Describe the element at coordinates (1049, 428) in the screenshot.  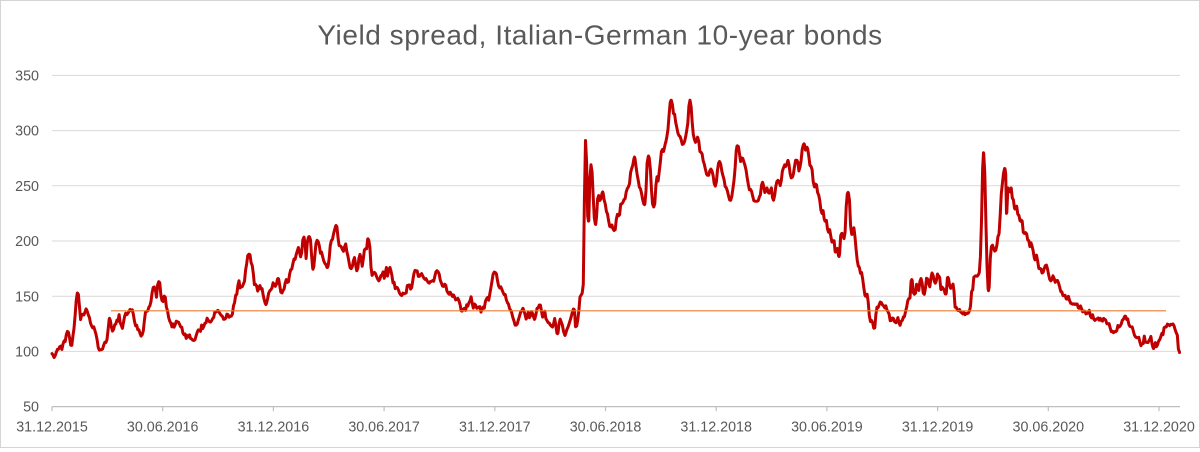
I see `svg-text: 30.06.2020` at that location.